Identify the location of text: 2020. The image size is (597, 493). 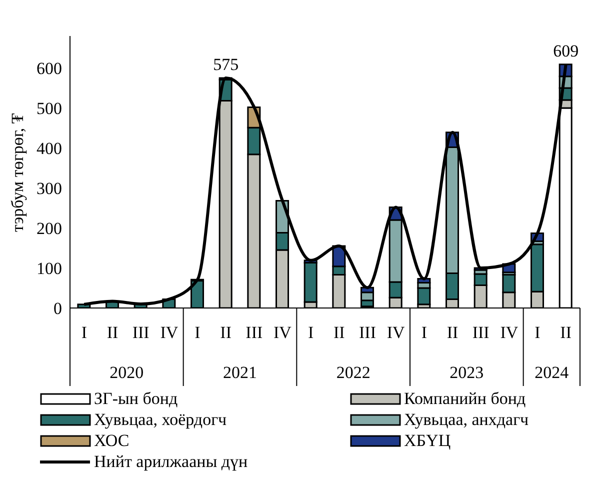
(127, 372).